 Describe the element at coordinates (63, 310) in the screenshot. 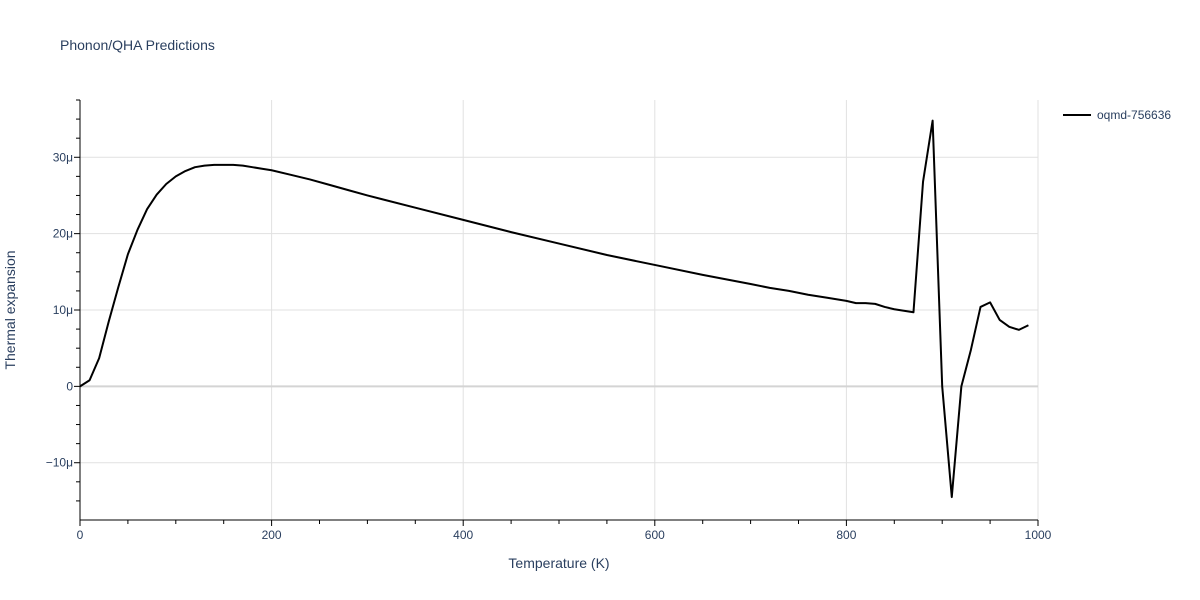

I see `y-tick-label: 10μ` at that location.